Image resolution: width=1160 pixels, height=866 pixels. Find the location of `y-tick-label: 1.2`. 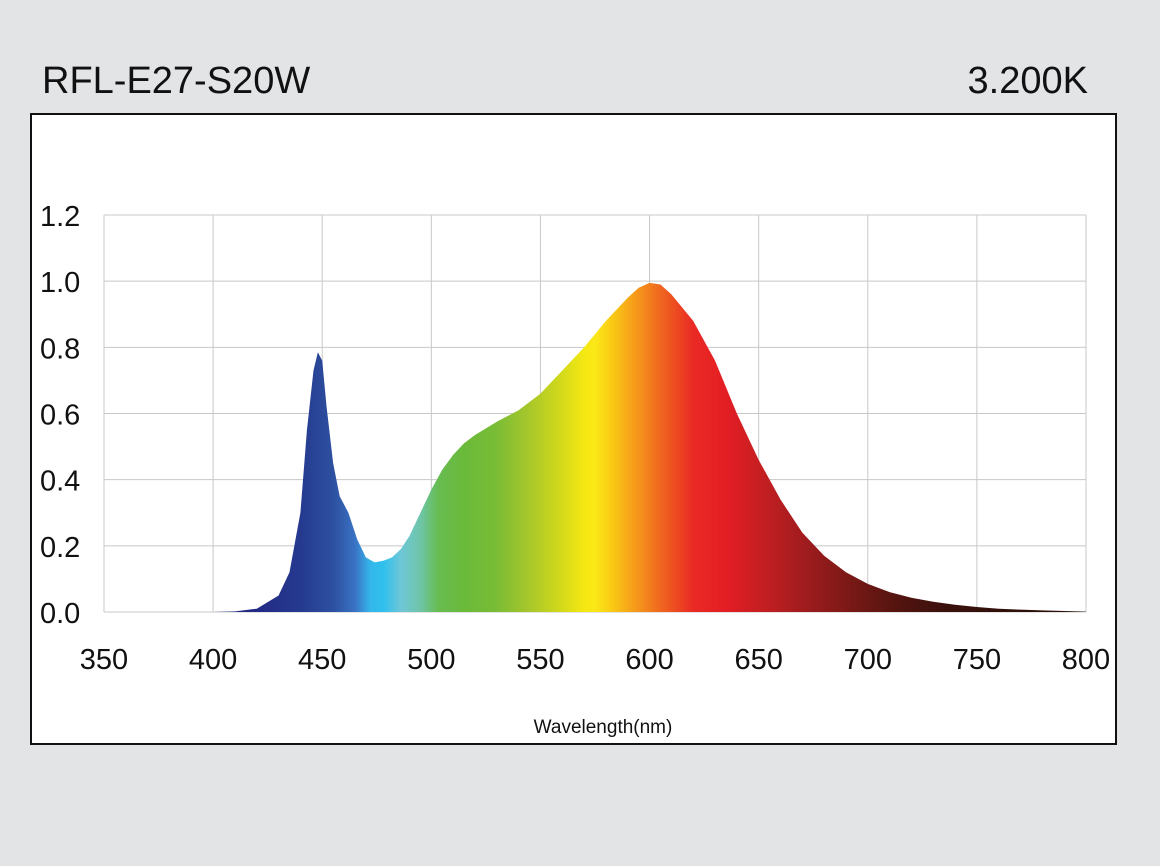

y-tick-label: 1.2 is located at coordinates (60, 217).